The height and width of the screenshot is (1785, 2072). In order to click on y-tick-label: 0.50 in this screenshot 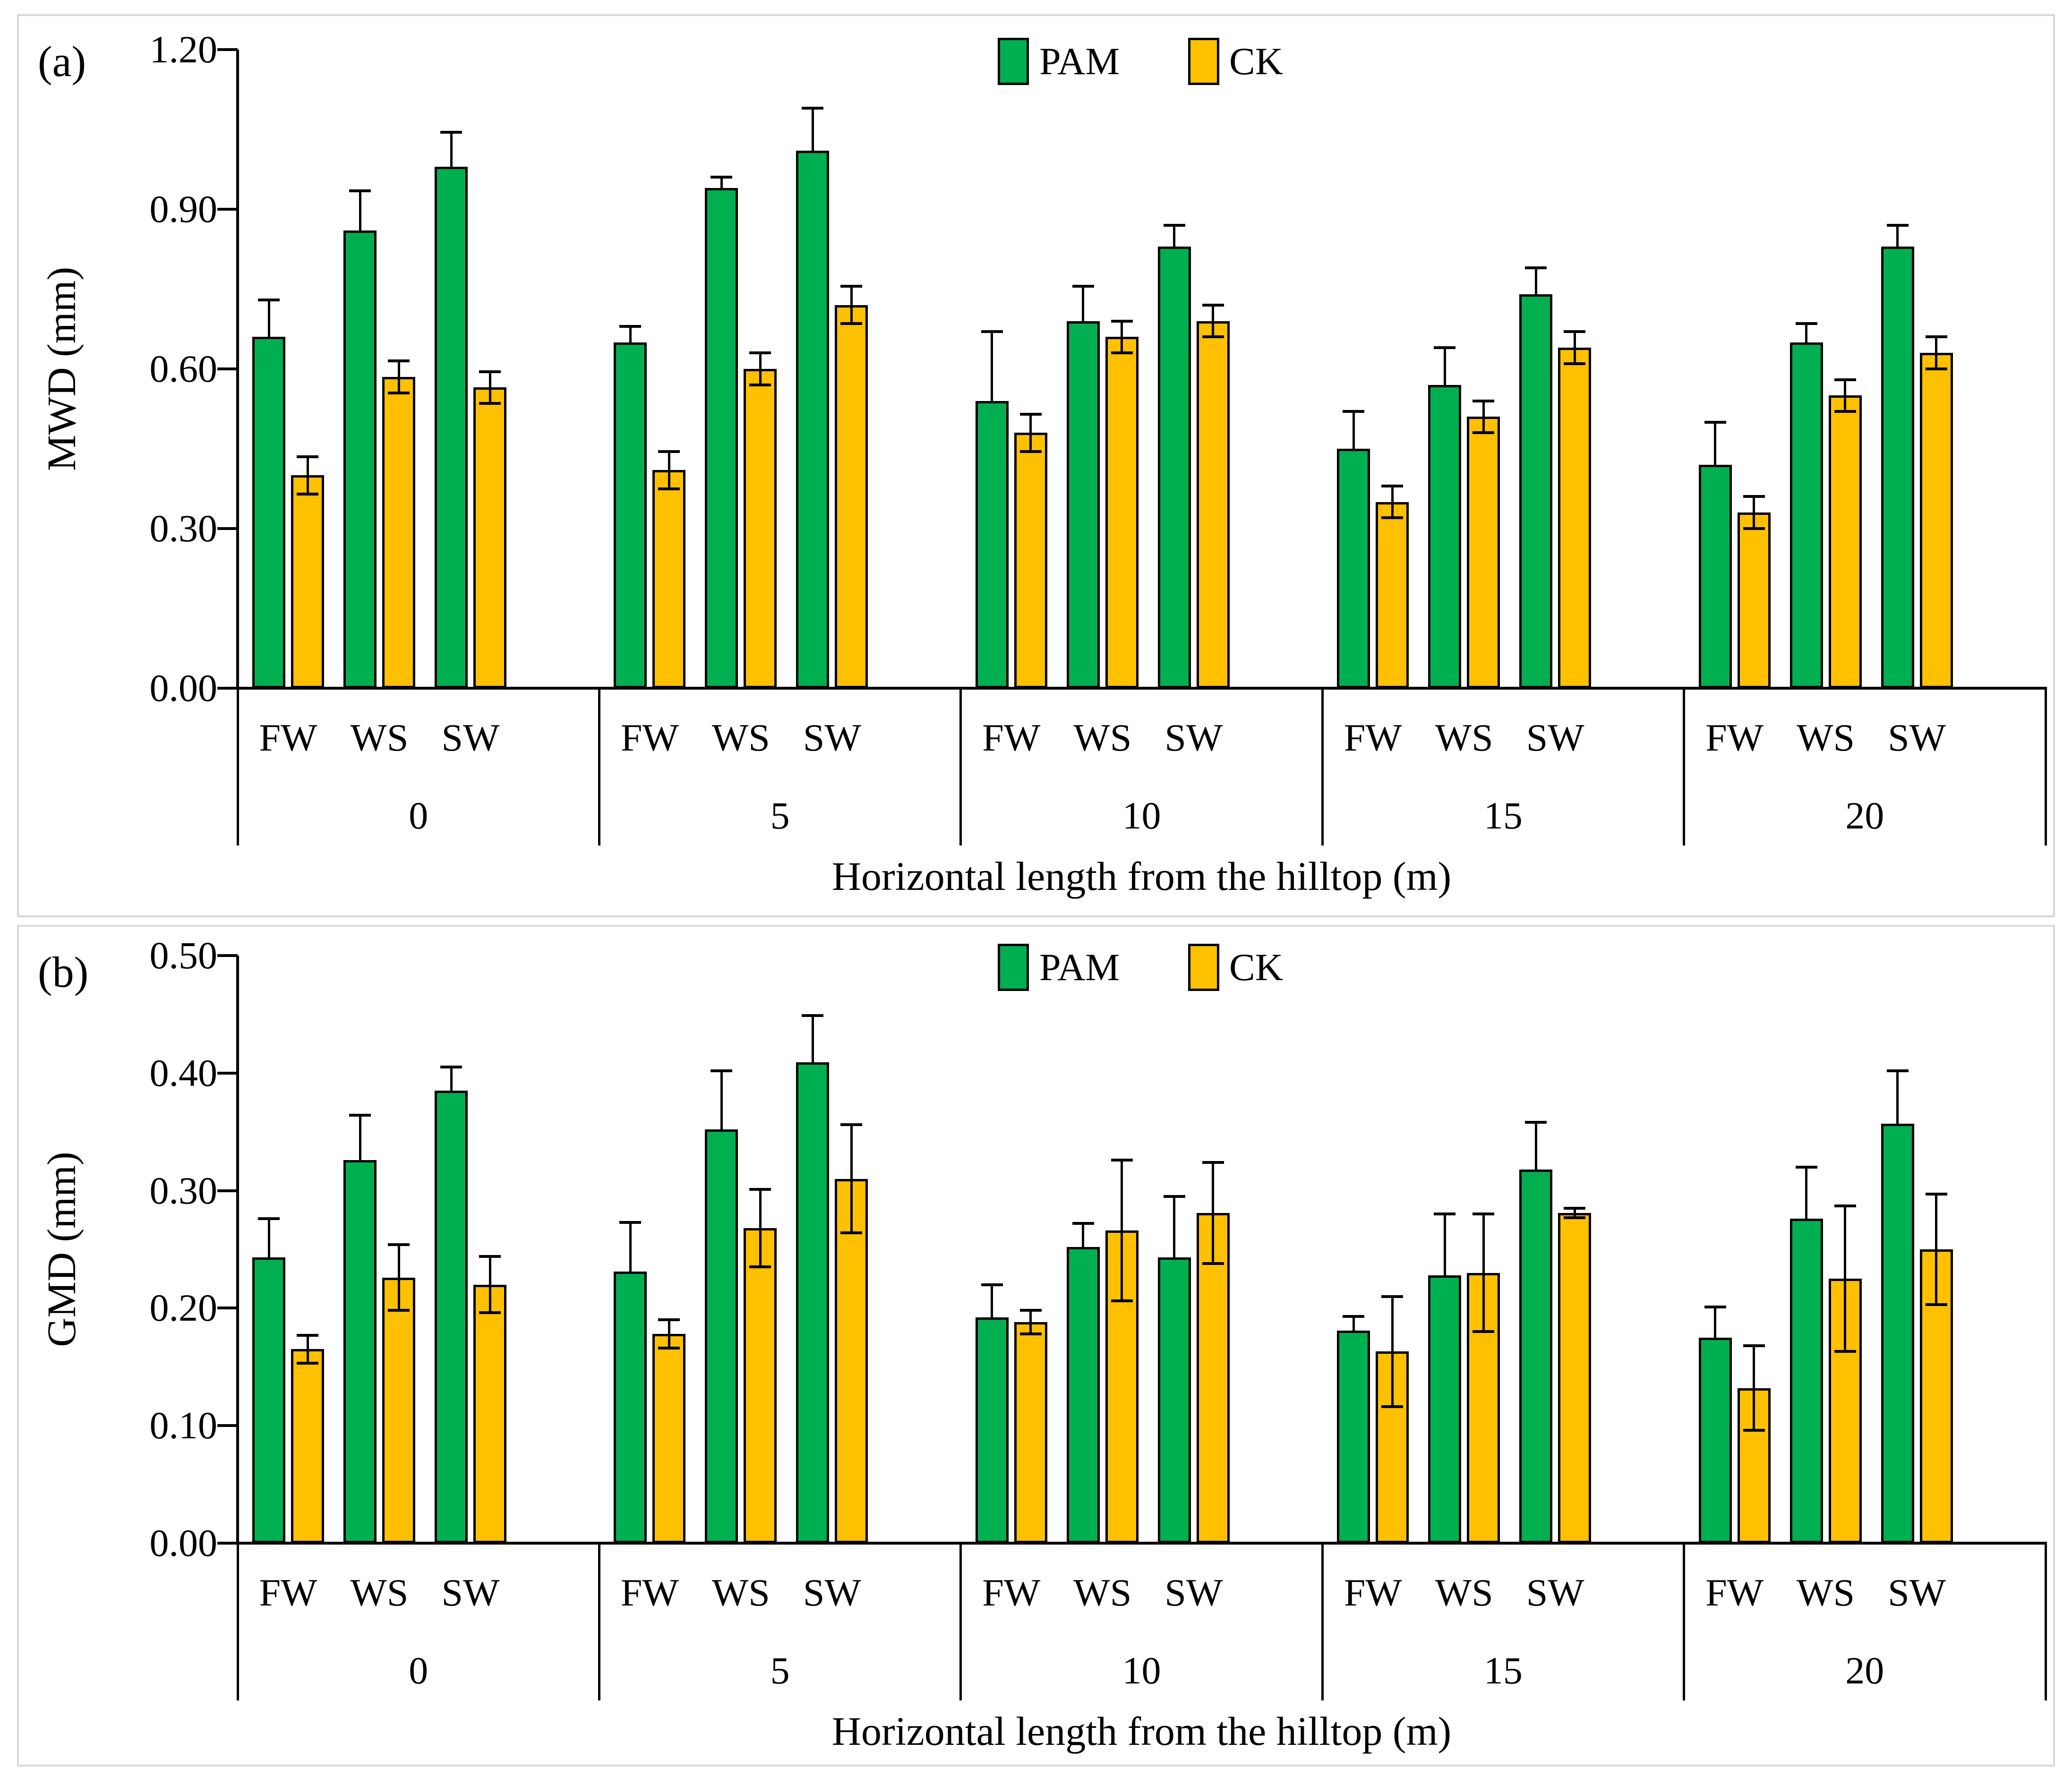, I will do `click(183, 956)`.